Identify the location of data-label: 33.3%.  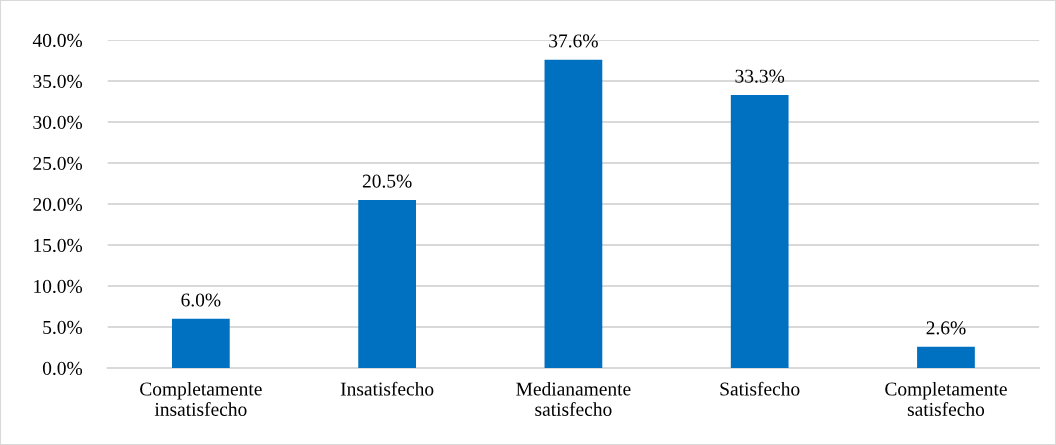
(760, 76).